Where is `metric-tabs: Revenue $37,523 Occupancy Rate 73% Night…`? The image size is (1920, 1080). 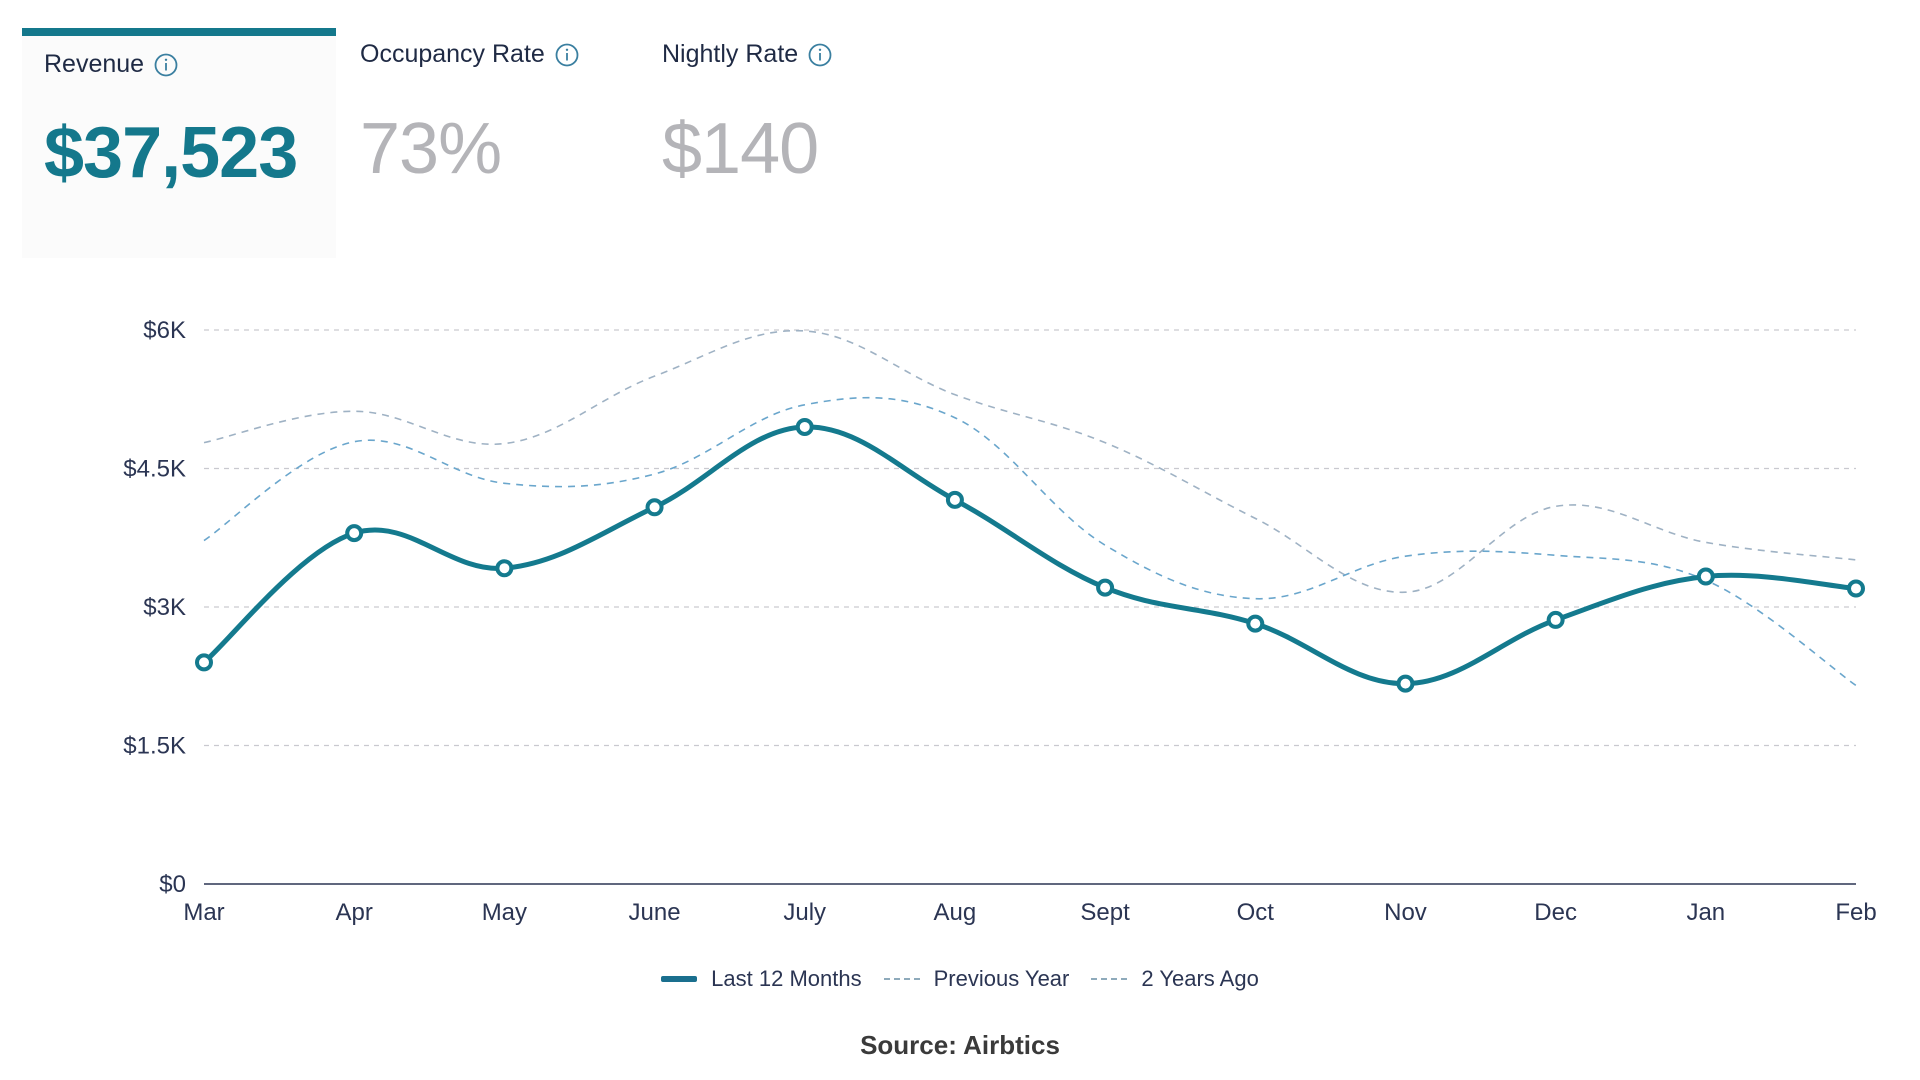 metric-tabs: Revenue $37,523 Occupancy Rate 73% Night… is located at coordinates (472, 143).